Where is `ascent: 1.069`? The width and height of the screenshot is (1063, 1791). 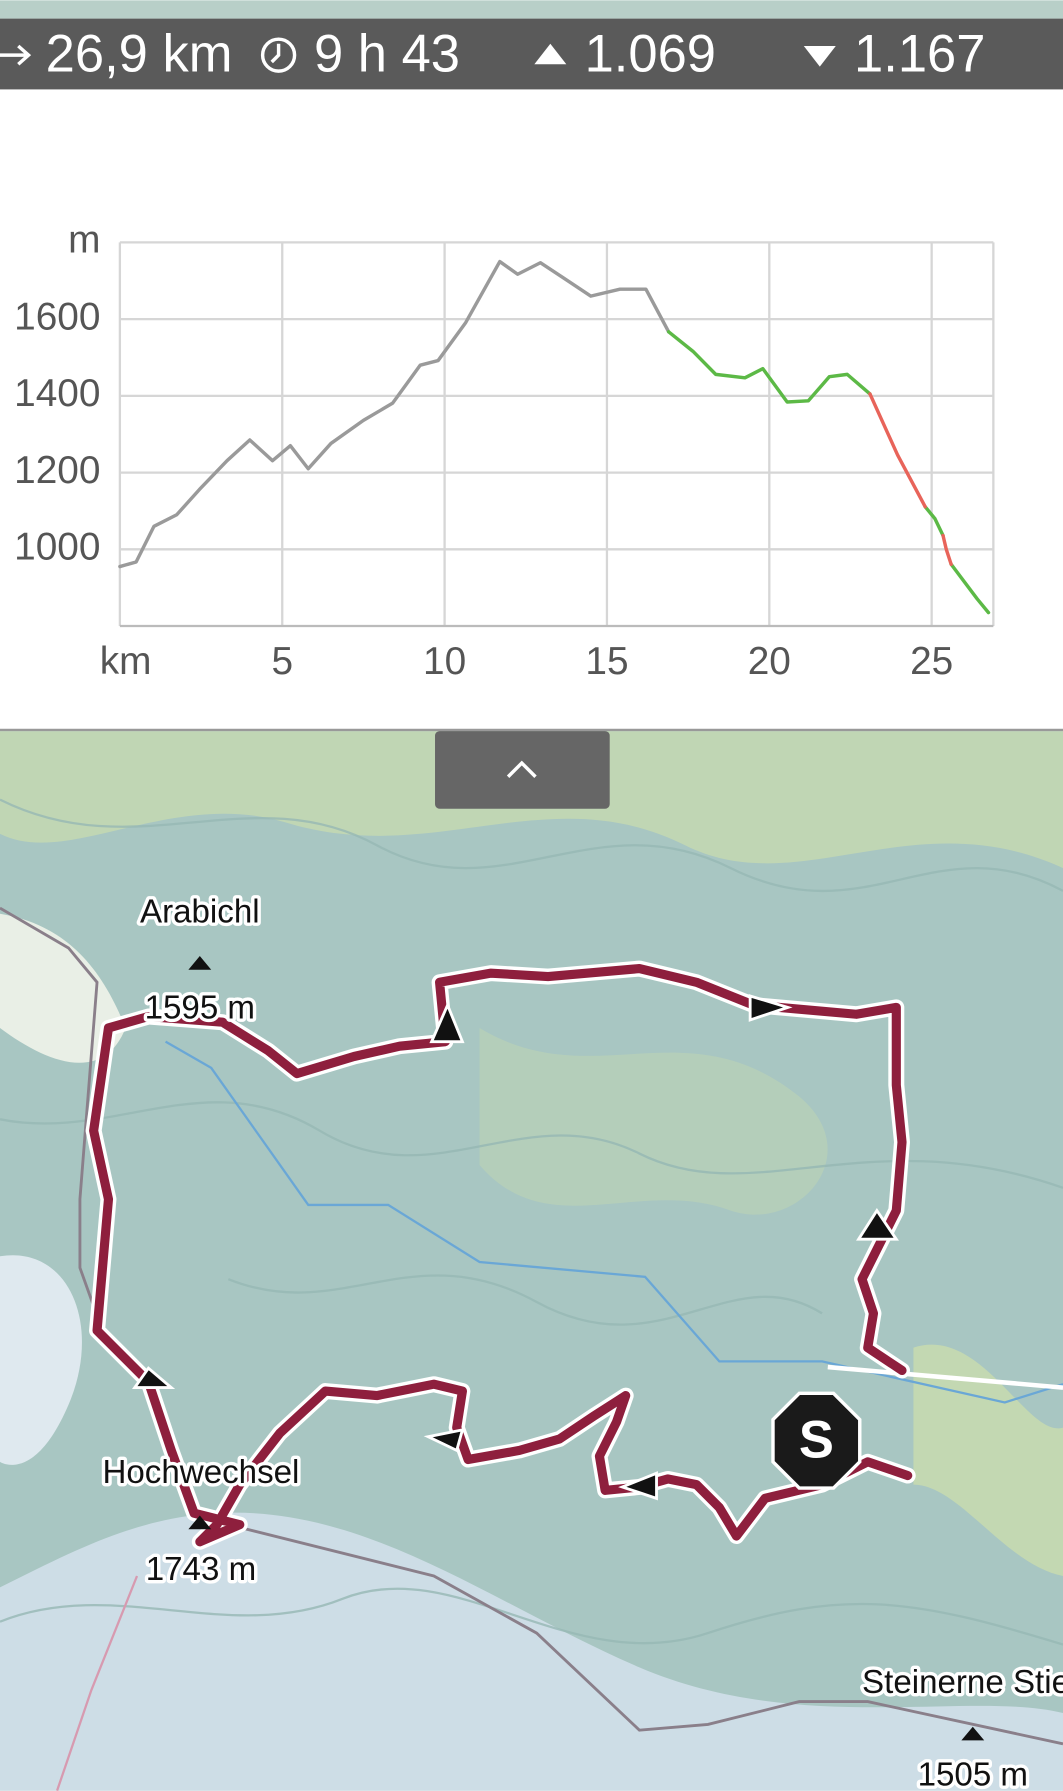
ascent: 1.069 is located at coordinates (650, 53).